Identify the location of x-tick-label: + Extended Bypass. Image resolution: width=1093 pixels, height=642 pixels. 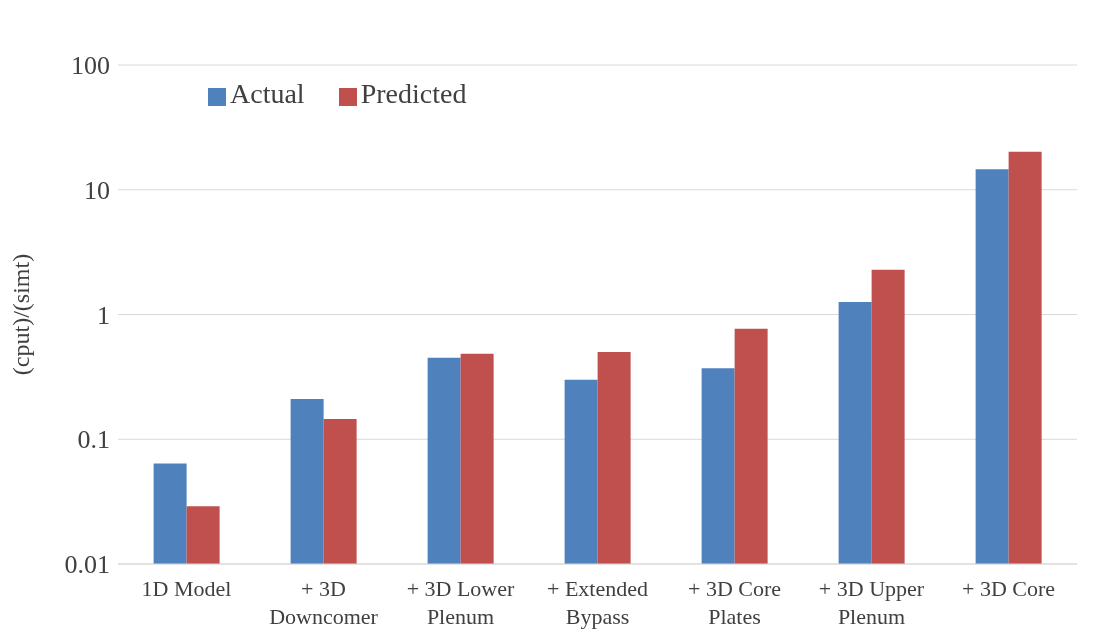
(597, 602).